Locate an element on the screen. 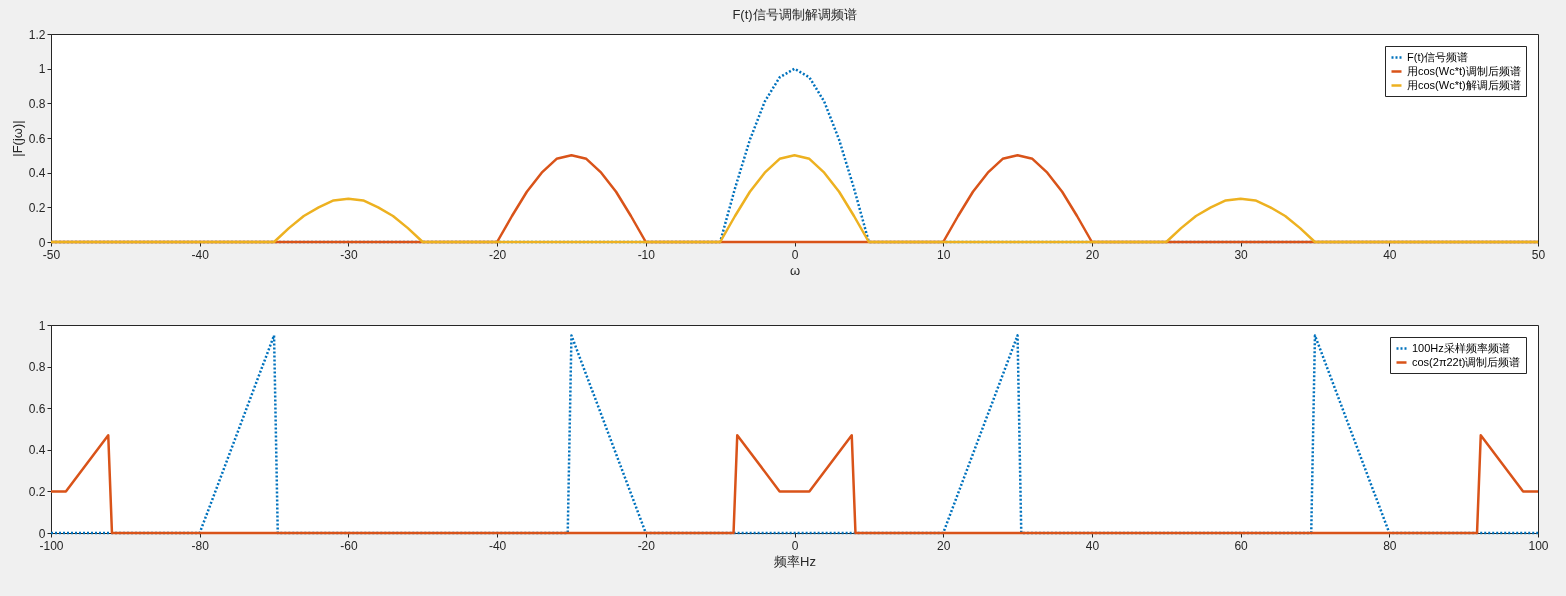  legend-label: F(t)信号频谱 is located at coordinates (1438, 56).